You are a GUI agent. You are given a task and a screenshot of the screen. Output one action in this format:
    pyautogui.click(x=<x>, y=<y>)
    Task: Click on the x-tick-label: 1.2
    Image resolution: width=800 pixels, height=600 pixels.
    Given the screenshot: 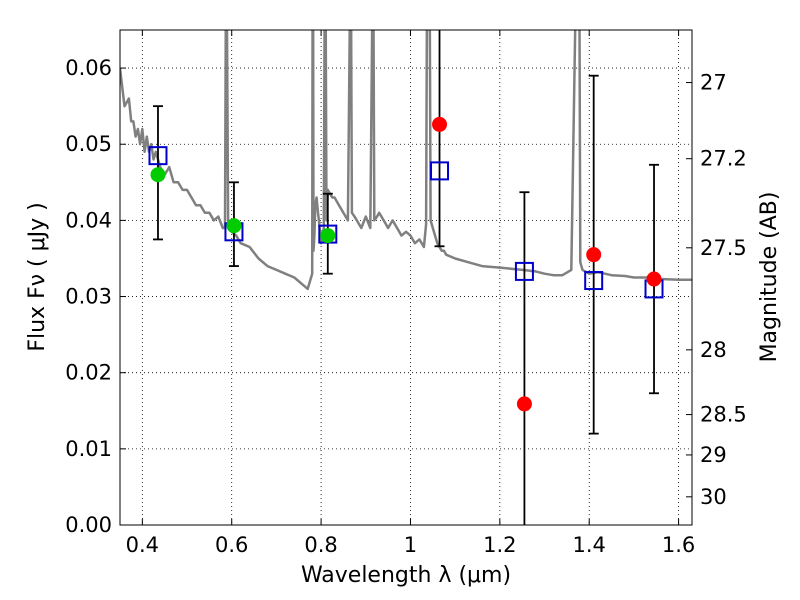 What is the action you would take?
    pyautogui.click(x=499, y=545)
    